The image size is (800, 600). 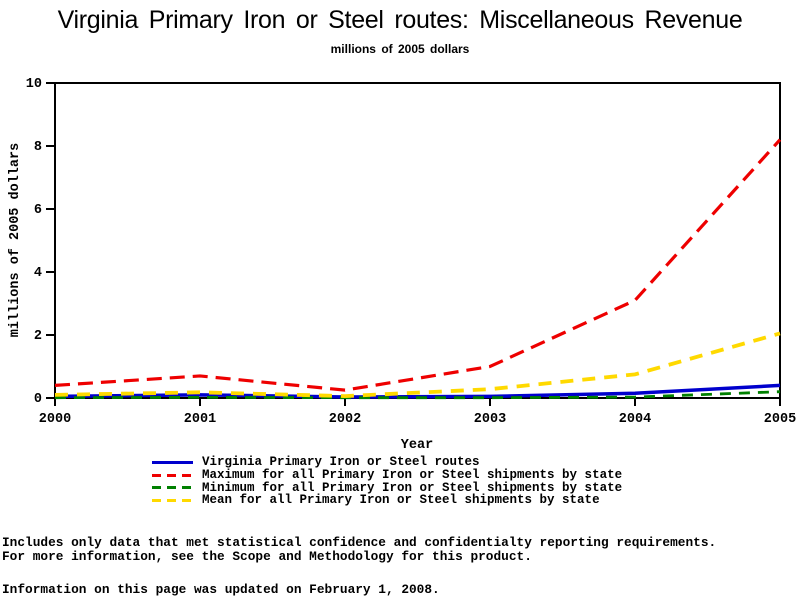 What do you see at coordinates (172, 488) in the screenshot?
I see `legend-line-swatch-minimum` at bounding box center [172, 488].